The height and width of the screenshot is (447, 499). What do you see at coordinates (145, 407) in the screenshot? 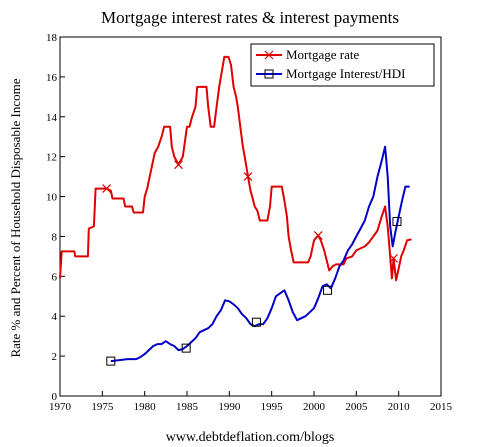
I see `x-tick-label: 1980` at bounding box center [145, 407].